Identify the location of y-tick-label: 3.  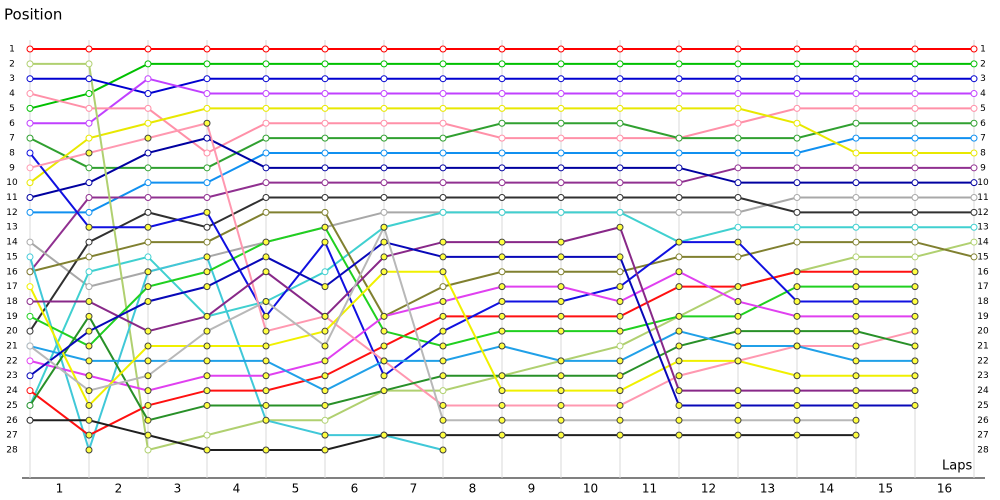
(983, 79).